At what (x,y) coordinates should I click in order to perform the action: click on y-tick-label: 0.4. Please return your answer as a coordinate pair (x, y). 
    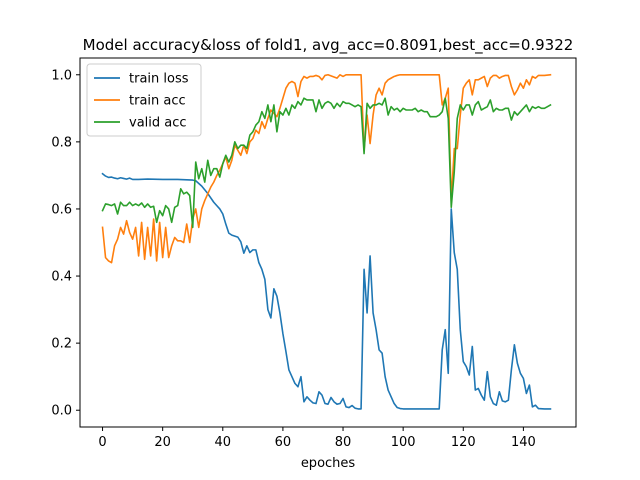
    Looking at the image, I should click on (61, 277).